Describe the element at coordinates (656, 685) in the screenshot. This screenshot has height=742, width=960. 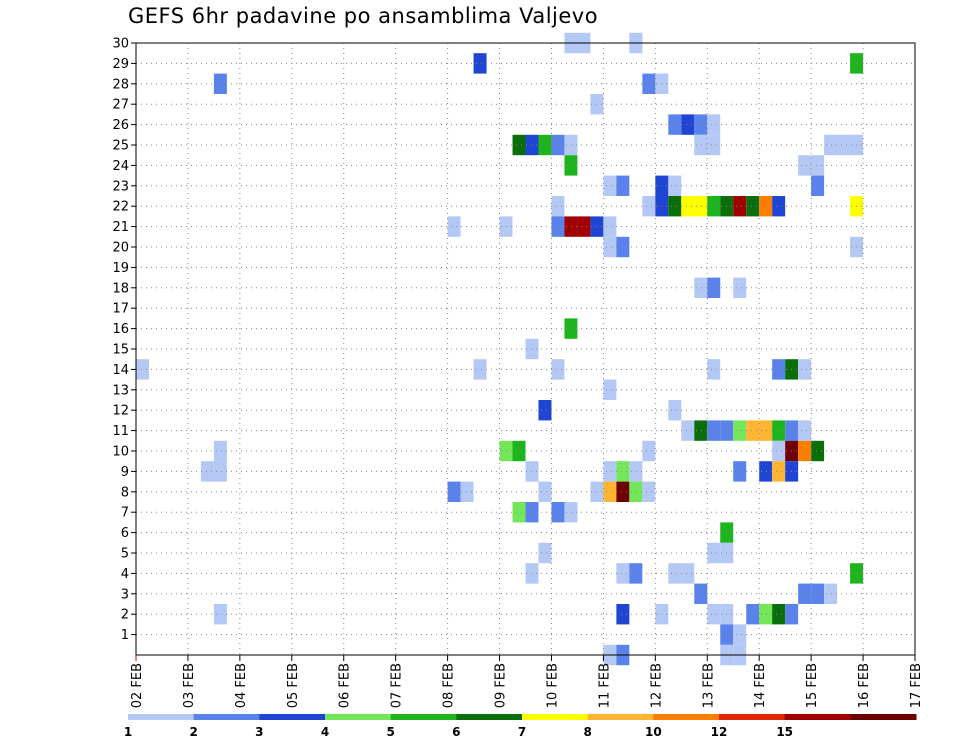
I see `x-tick-label: 12 FEB` at that location.